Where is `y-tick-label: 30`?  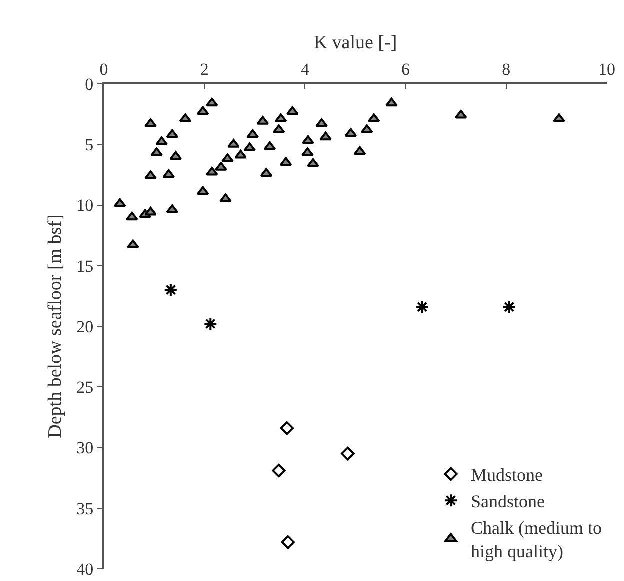
y-tick-label: 30 is located at coordinates (85, 448).